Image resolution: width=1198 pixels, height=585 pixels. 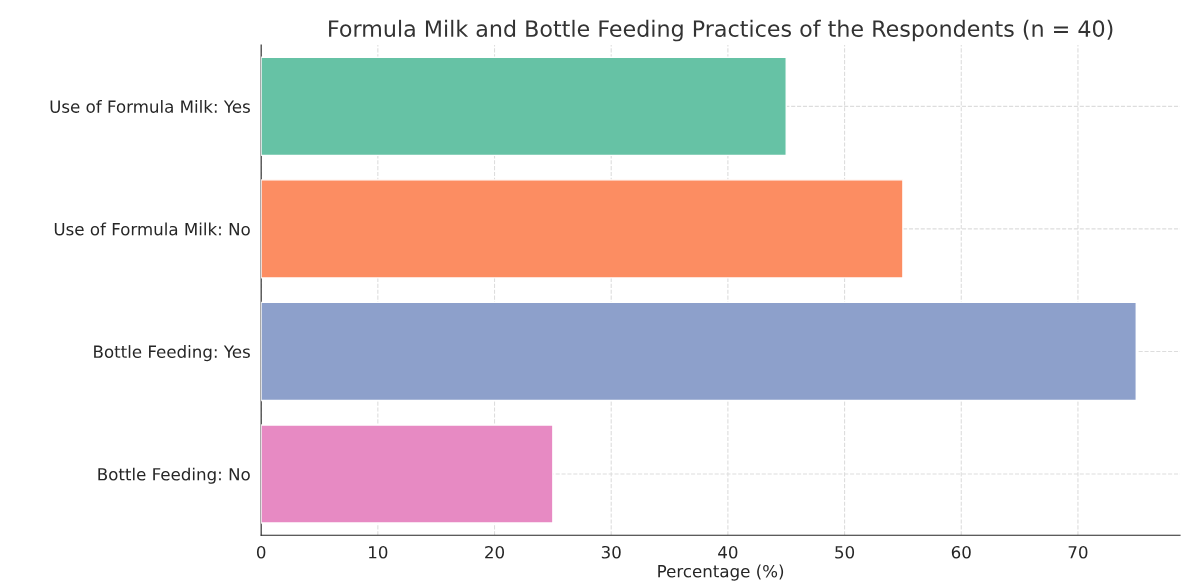 I want to click on x-tick-label: 0, so click(x=261, y=552).